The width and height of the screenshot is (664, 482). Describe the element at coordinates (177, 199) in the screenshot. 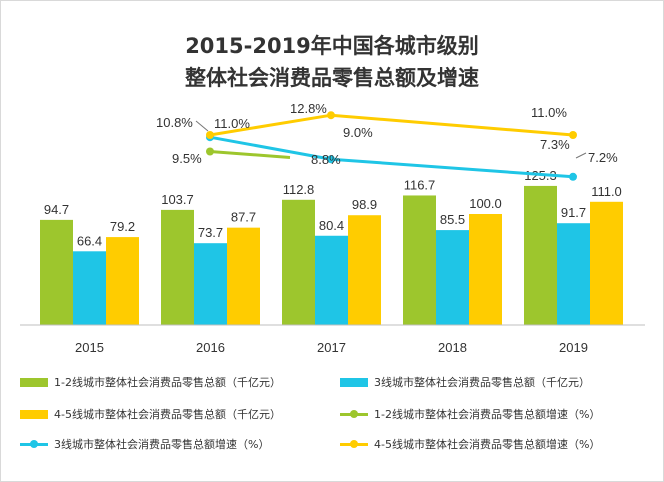

I see `bar-value-label: 103.7` at that location.